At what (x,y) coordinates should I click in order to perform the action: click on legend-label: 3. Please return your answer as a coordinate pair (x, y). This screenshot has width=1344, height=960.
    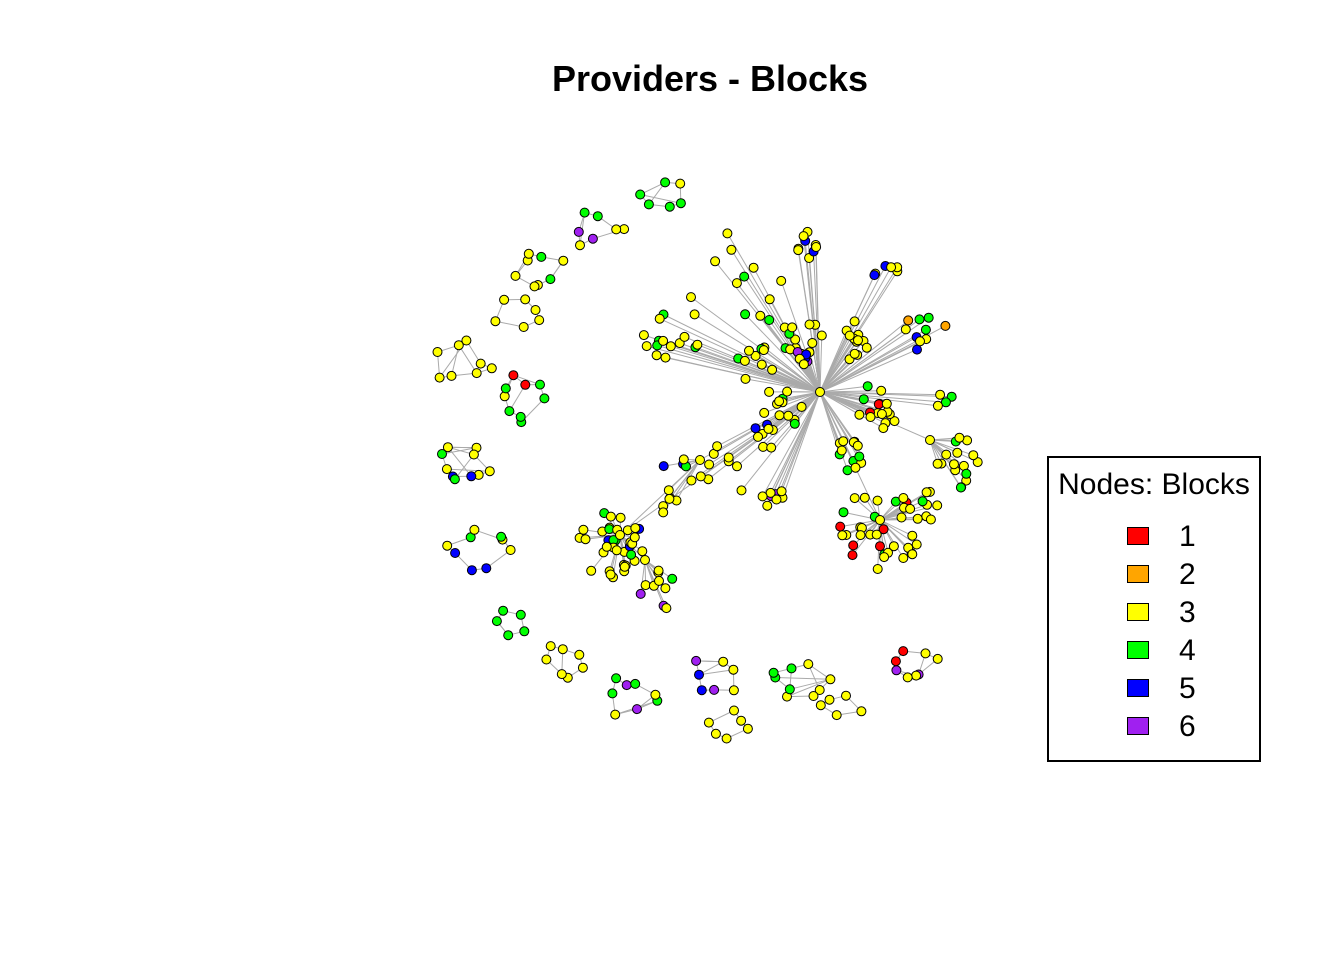
    Looking at the image, I should click on (1187, 612).